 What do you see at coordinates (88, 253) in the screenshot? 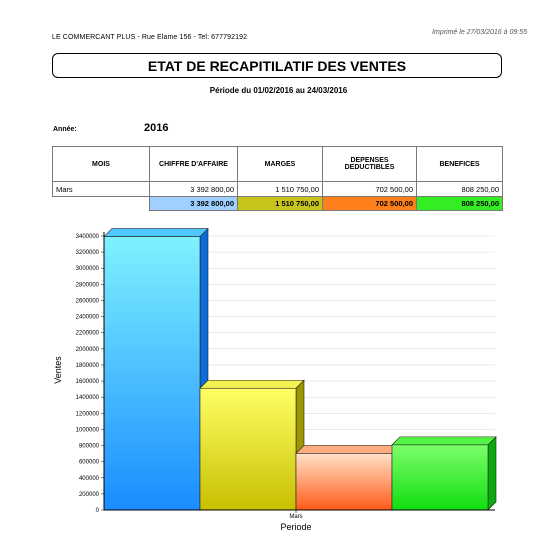
I see `y-tick-label: 3200000` at bounding box center [88, 253].